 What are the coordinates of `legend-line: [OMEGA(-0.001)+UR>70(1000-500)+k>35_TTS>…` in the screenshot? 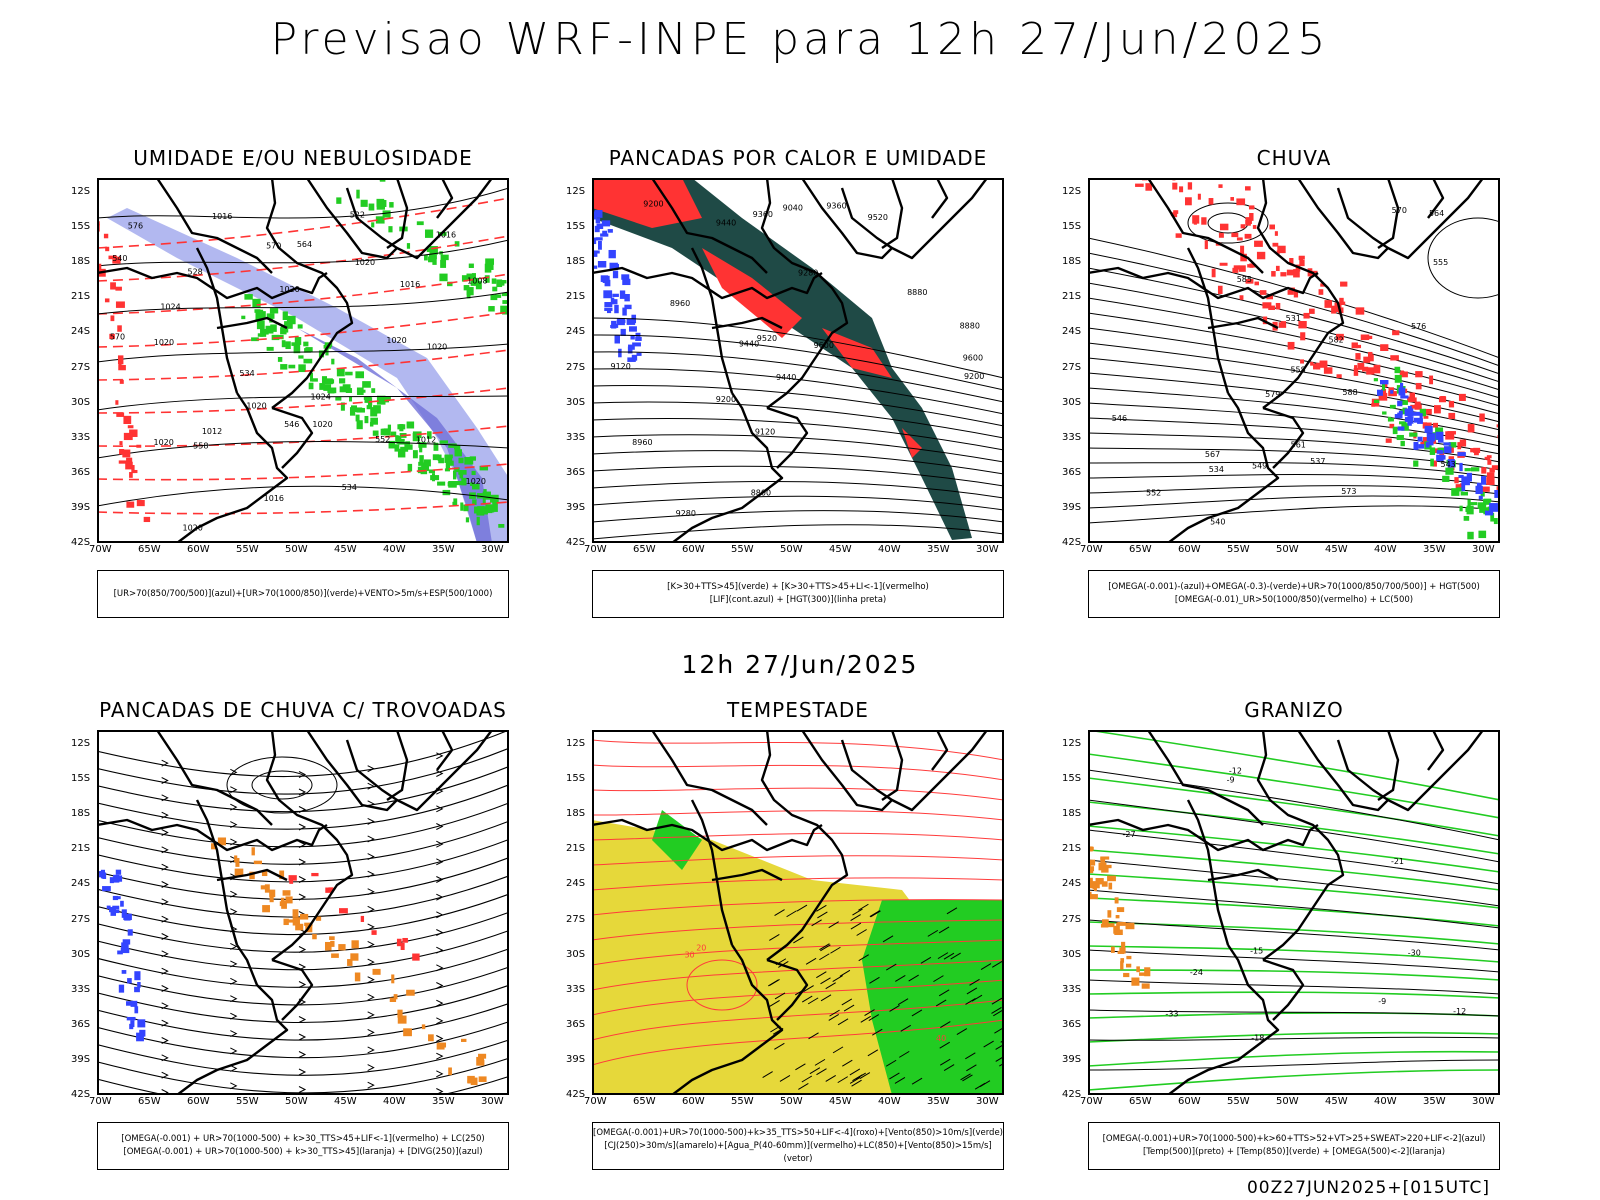 It's located at (798, 1132).